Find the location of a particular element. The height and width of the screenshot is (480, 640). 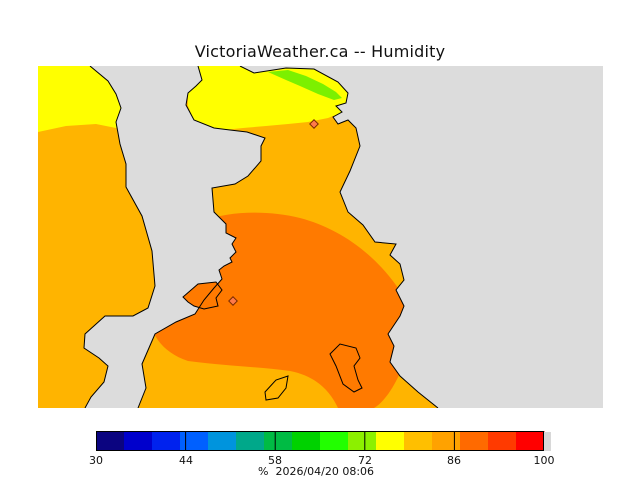

unit-label: % is located at coordinates (263, 471).